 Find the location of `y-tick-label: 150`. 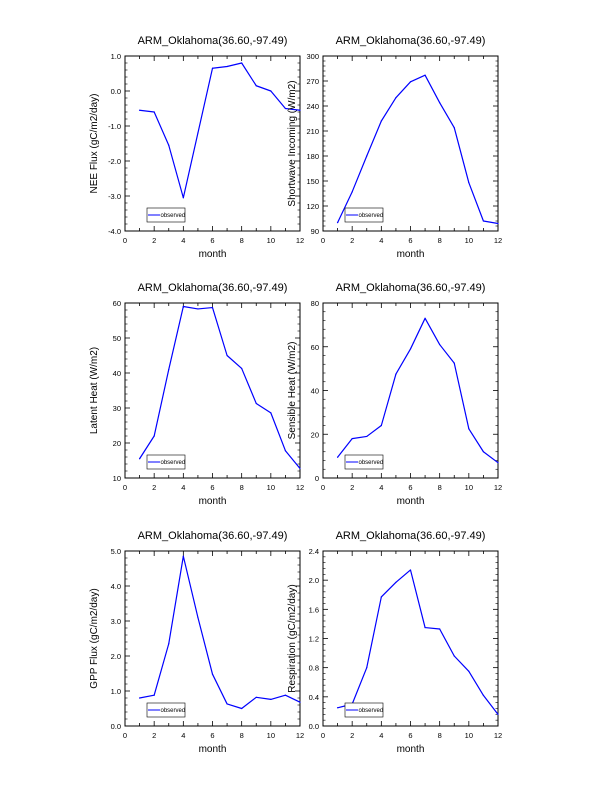

y-tick-label: 150 is located at coordinates (312, 181).